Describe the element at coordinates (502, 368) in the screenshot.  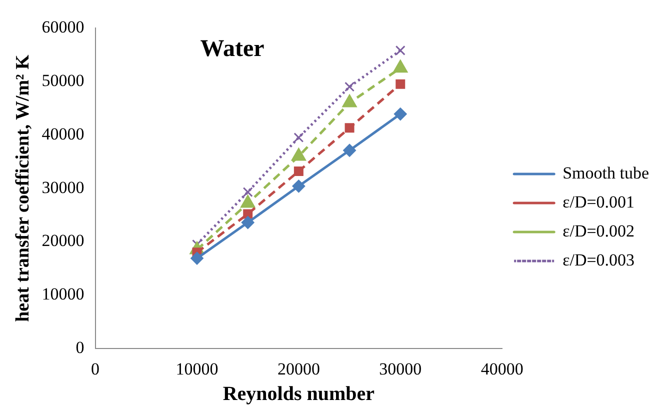
I see `x-tick-label: 40000` at that location.